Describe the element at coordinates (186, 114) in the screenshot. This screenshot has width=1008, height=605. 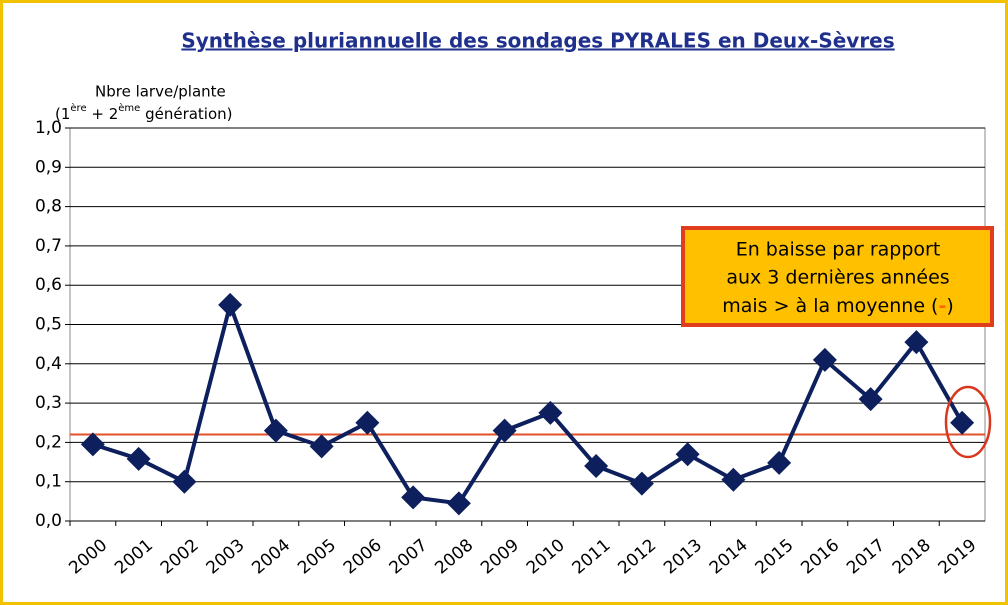
I see `label-part: génération)` at that location.